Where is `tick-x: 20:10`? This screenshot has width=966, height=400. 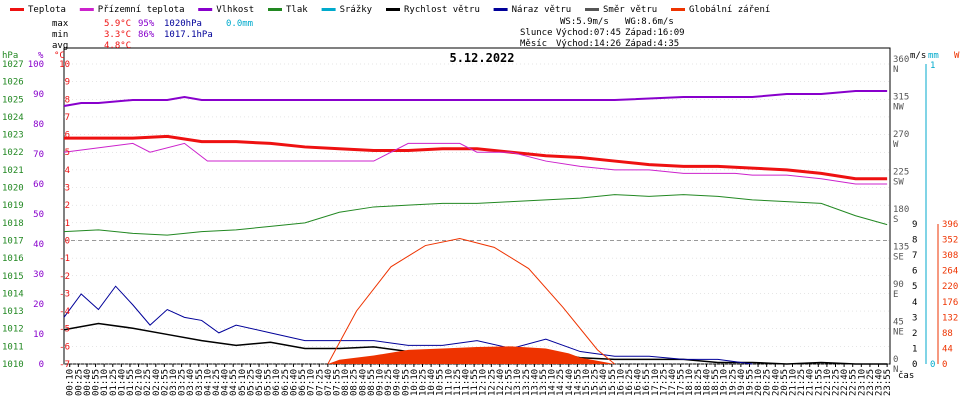
tick-x: 20:10 is located at coordinates (759, 382).